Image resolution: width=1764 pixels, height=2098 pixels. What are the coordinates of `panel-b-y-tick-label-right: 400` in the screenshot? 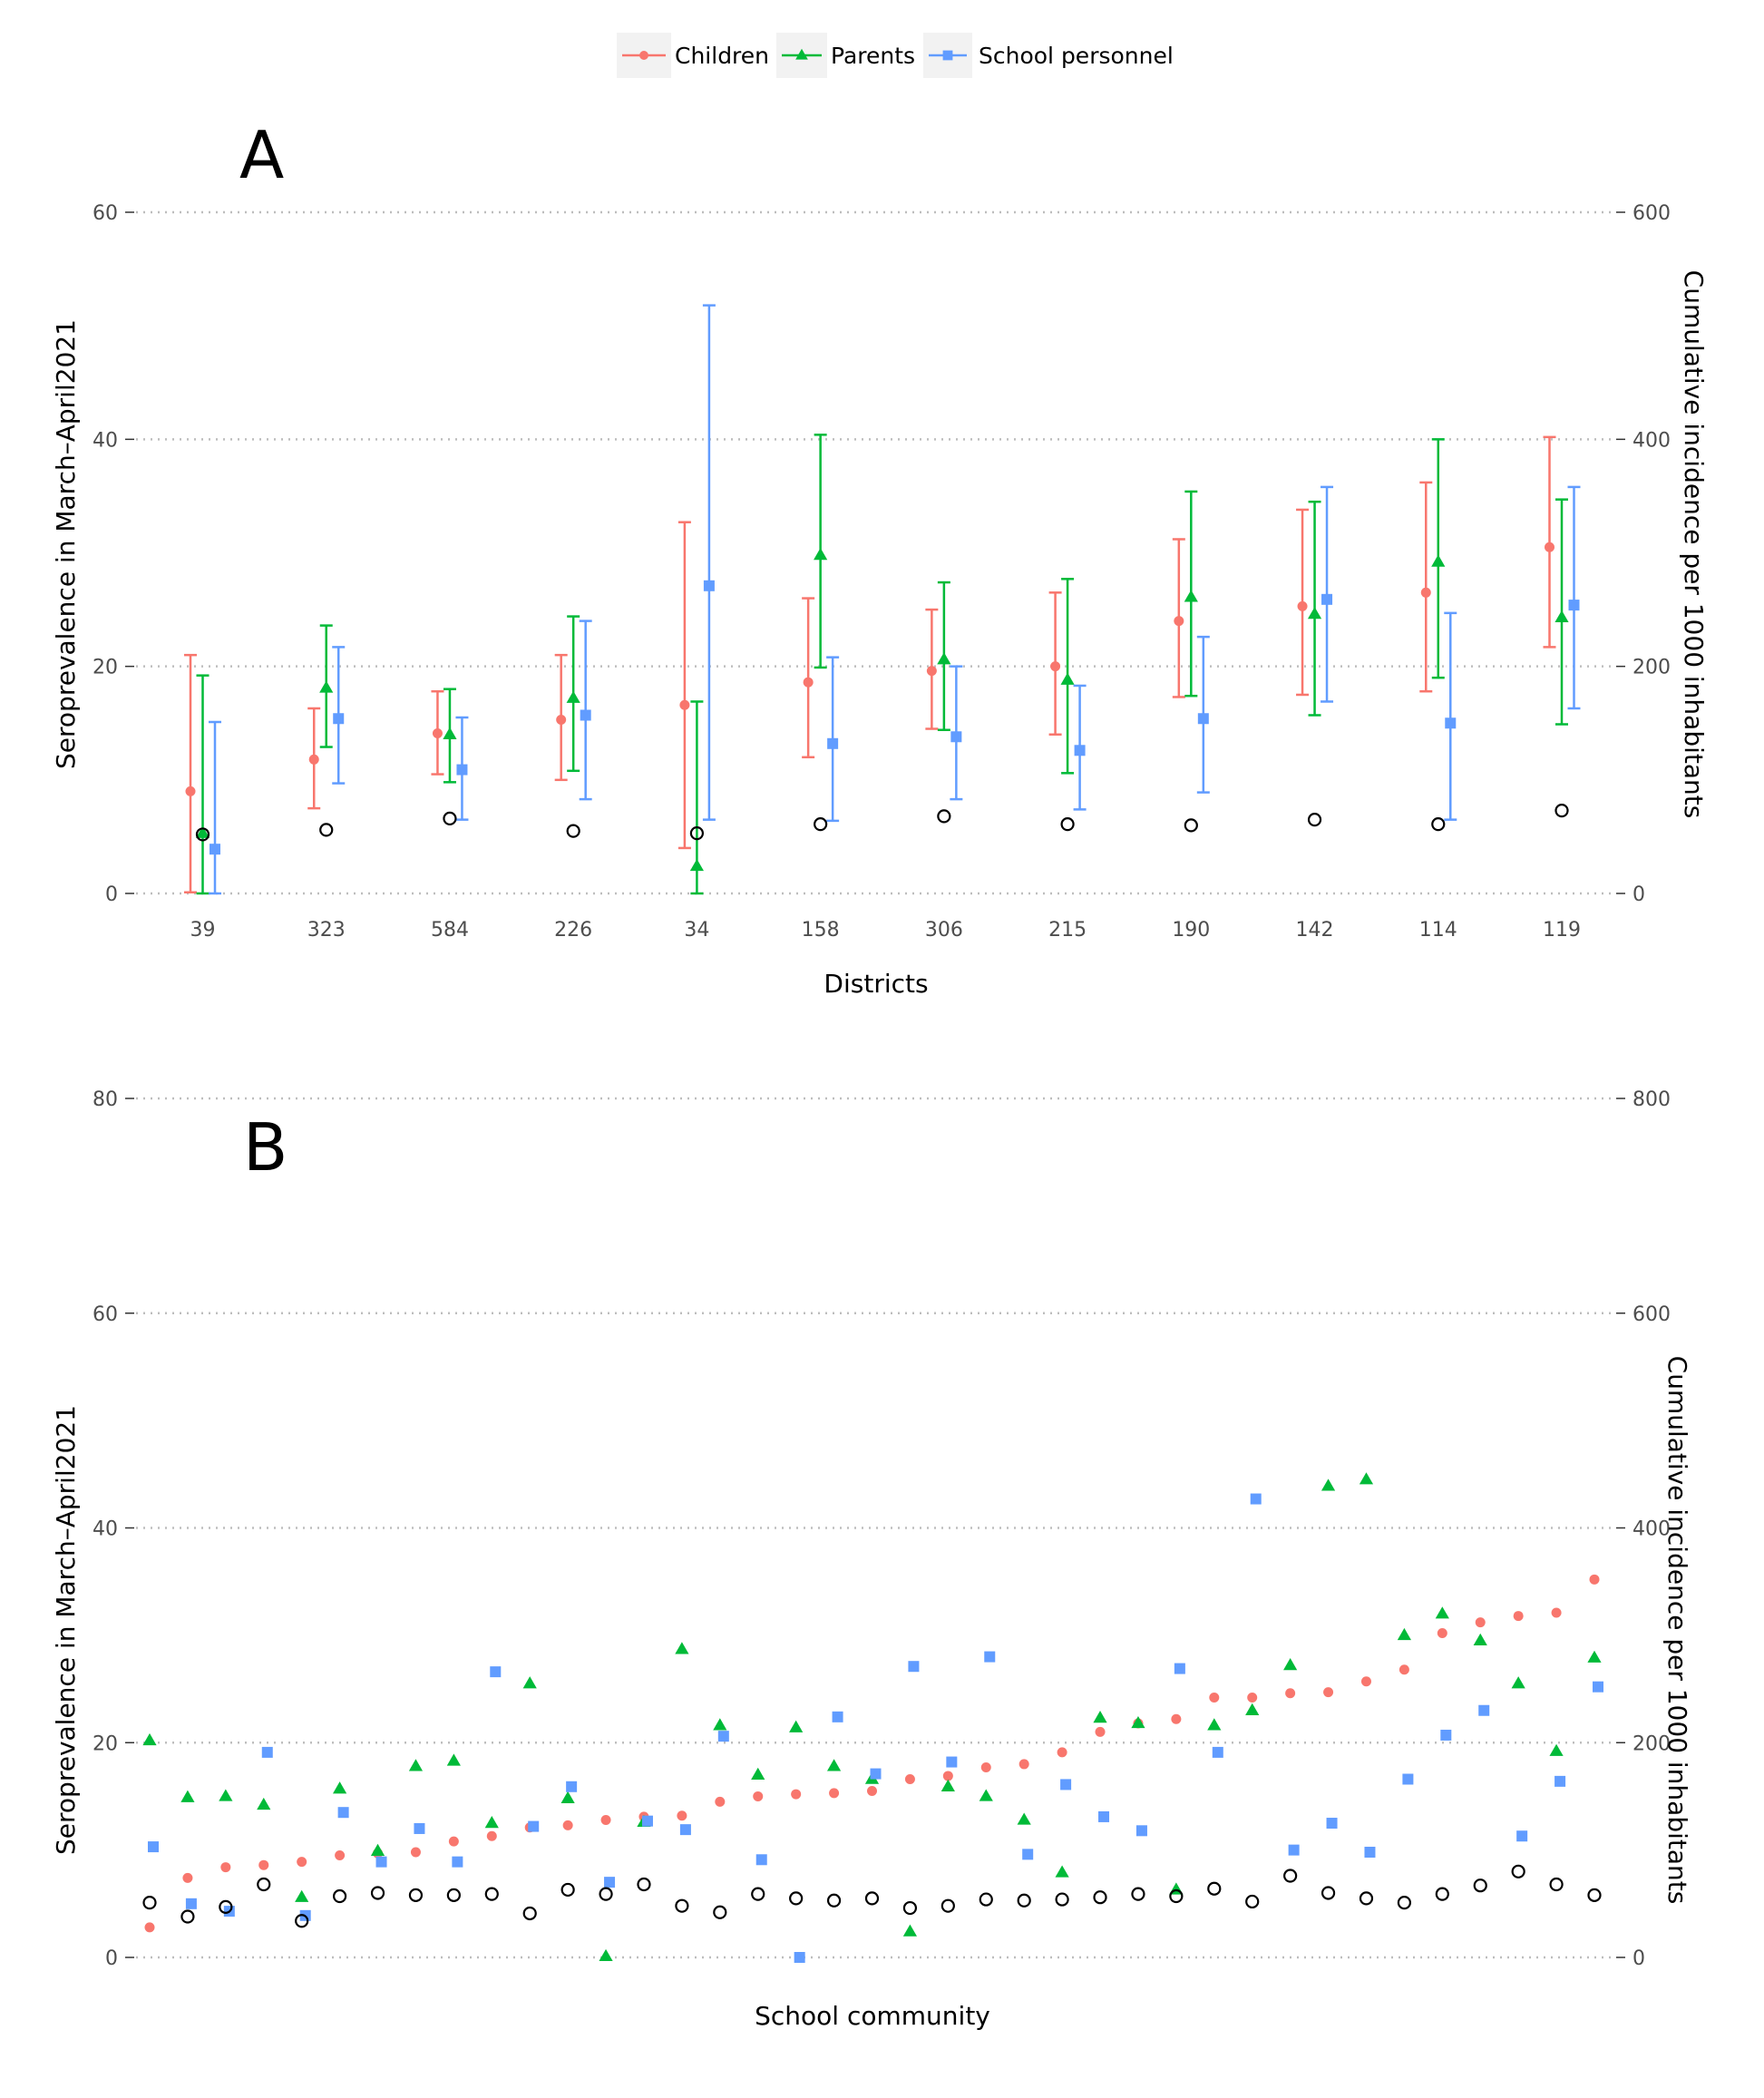 It's located at (1651, 1529).